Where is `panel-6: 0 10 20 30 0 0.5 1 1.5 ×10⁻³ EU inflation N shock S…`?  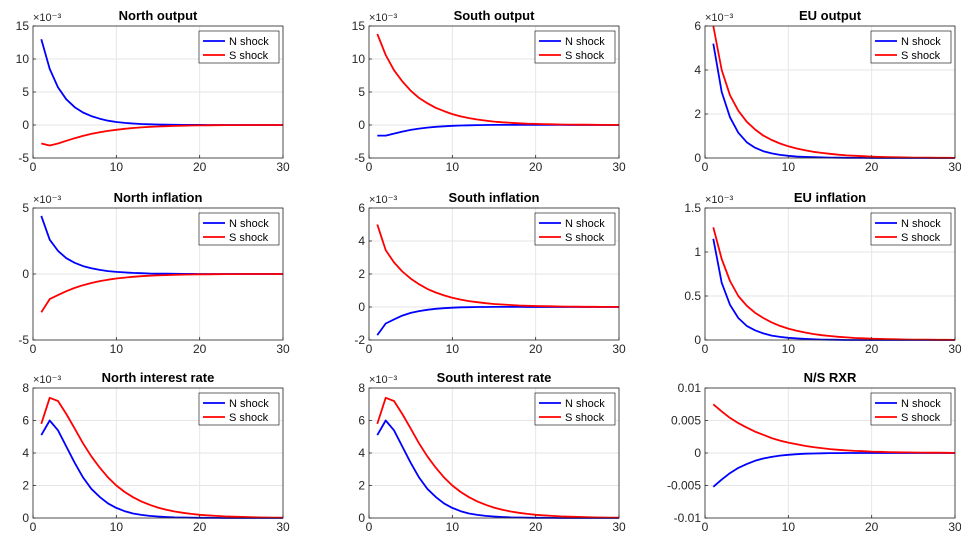 panel-6: 0 10 20 30 0 0.5 1 1.5 ×10⁻³ EU inflation N shock S… is located at coordinates (822, 273).